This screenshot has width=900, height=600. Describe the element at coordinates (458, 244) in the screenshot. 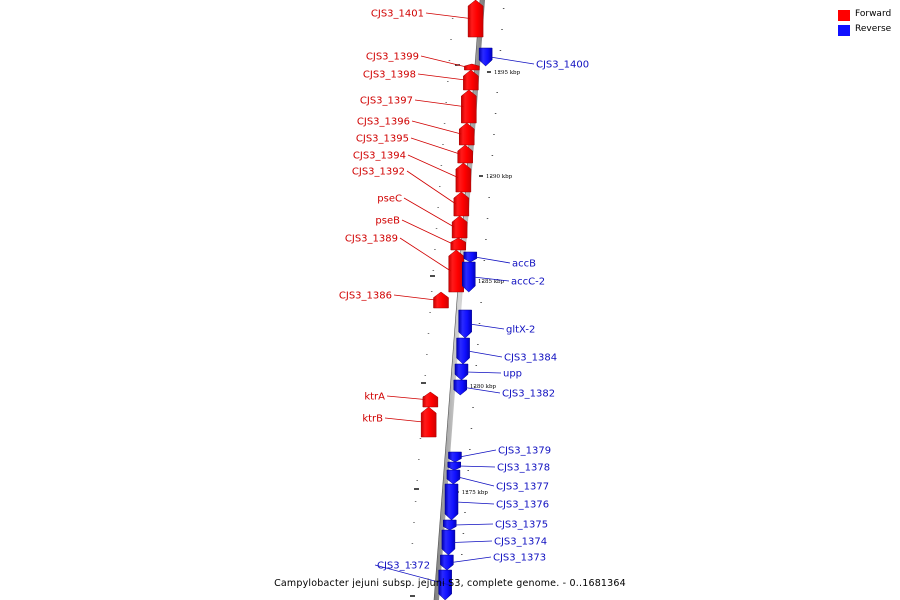

I see `gene-feature-pseB` at that location.